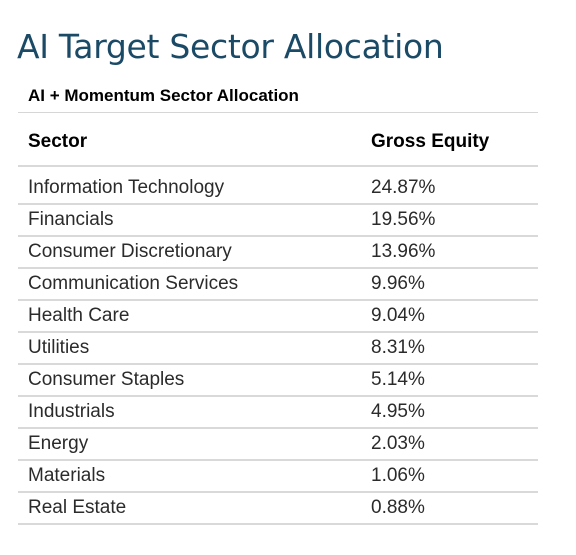  What do you see at coordinates (59, 347) in the screenshot?
I see `sector-cell: Utilities` at bounding box center [59, 347].